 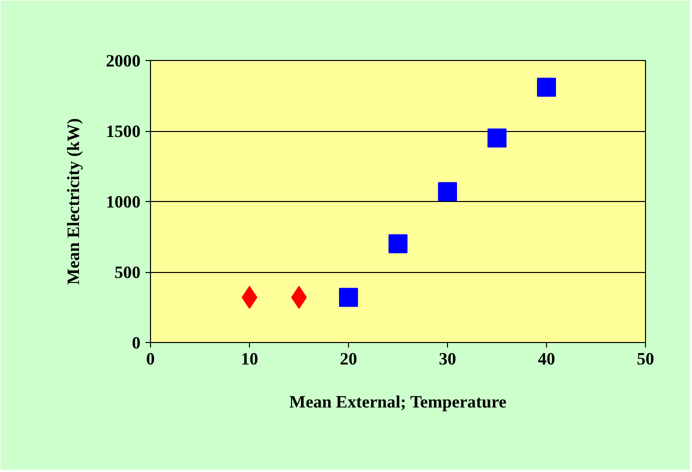 What do you see at coordinates (249, 359) in the screenshot?
I see `x-tick-label: 10` at bounding box center [249, 359].